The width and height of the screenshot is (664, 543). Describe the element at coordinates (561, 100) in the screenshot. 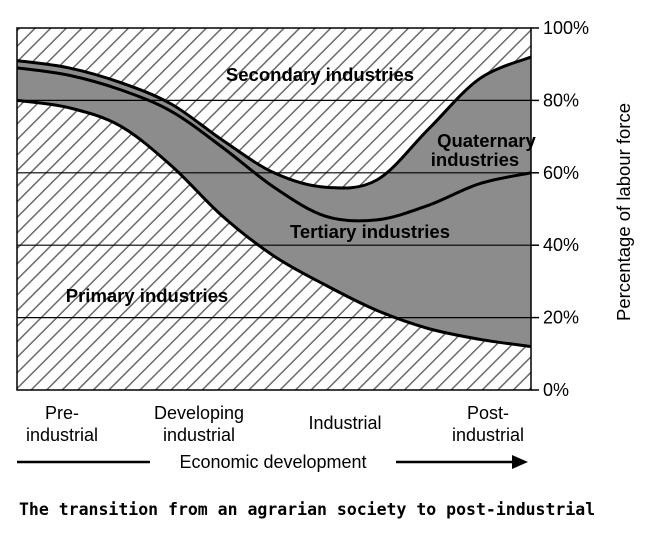

I see `y-tick-label: 80%` at that location.